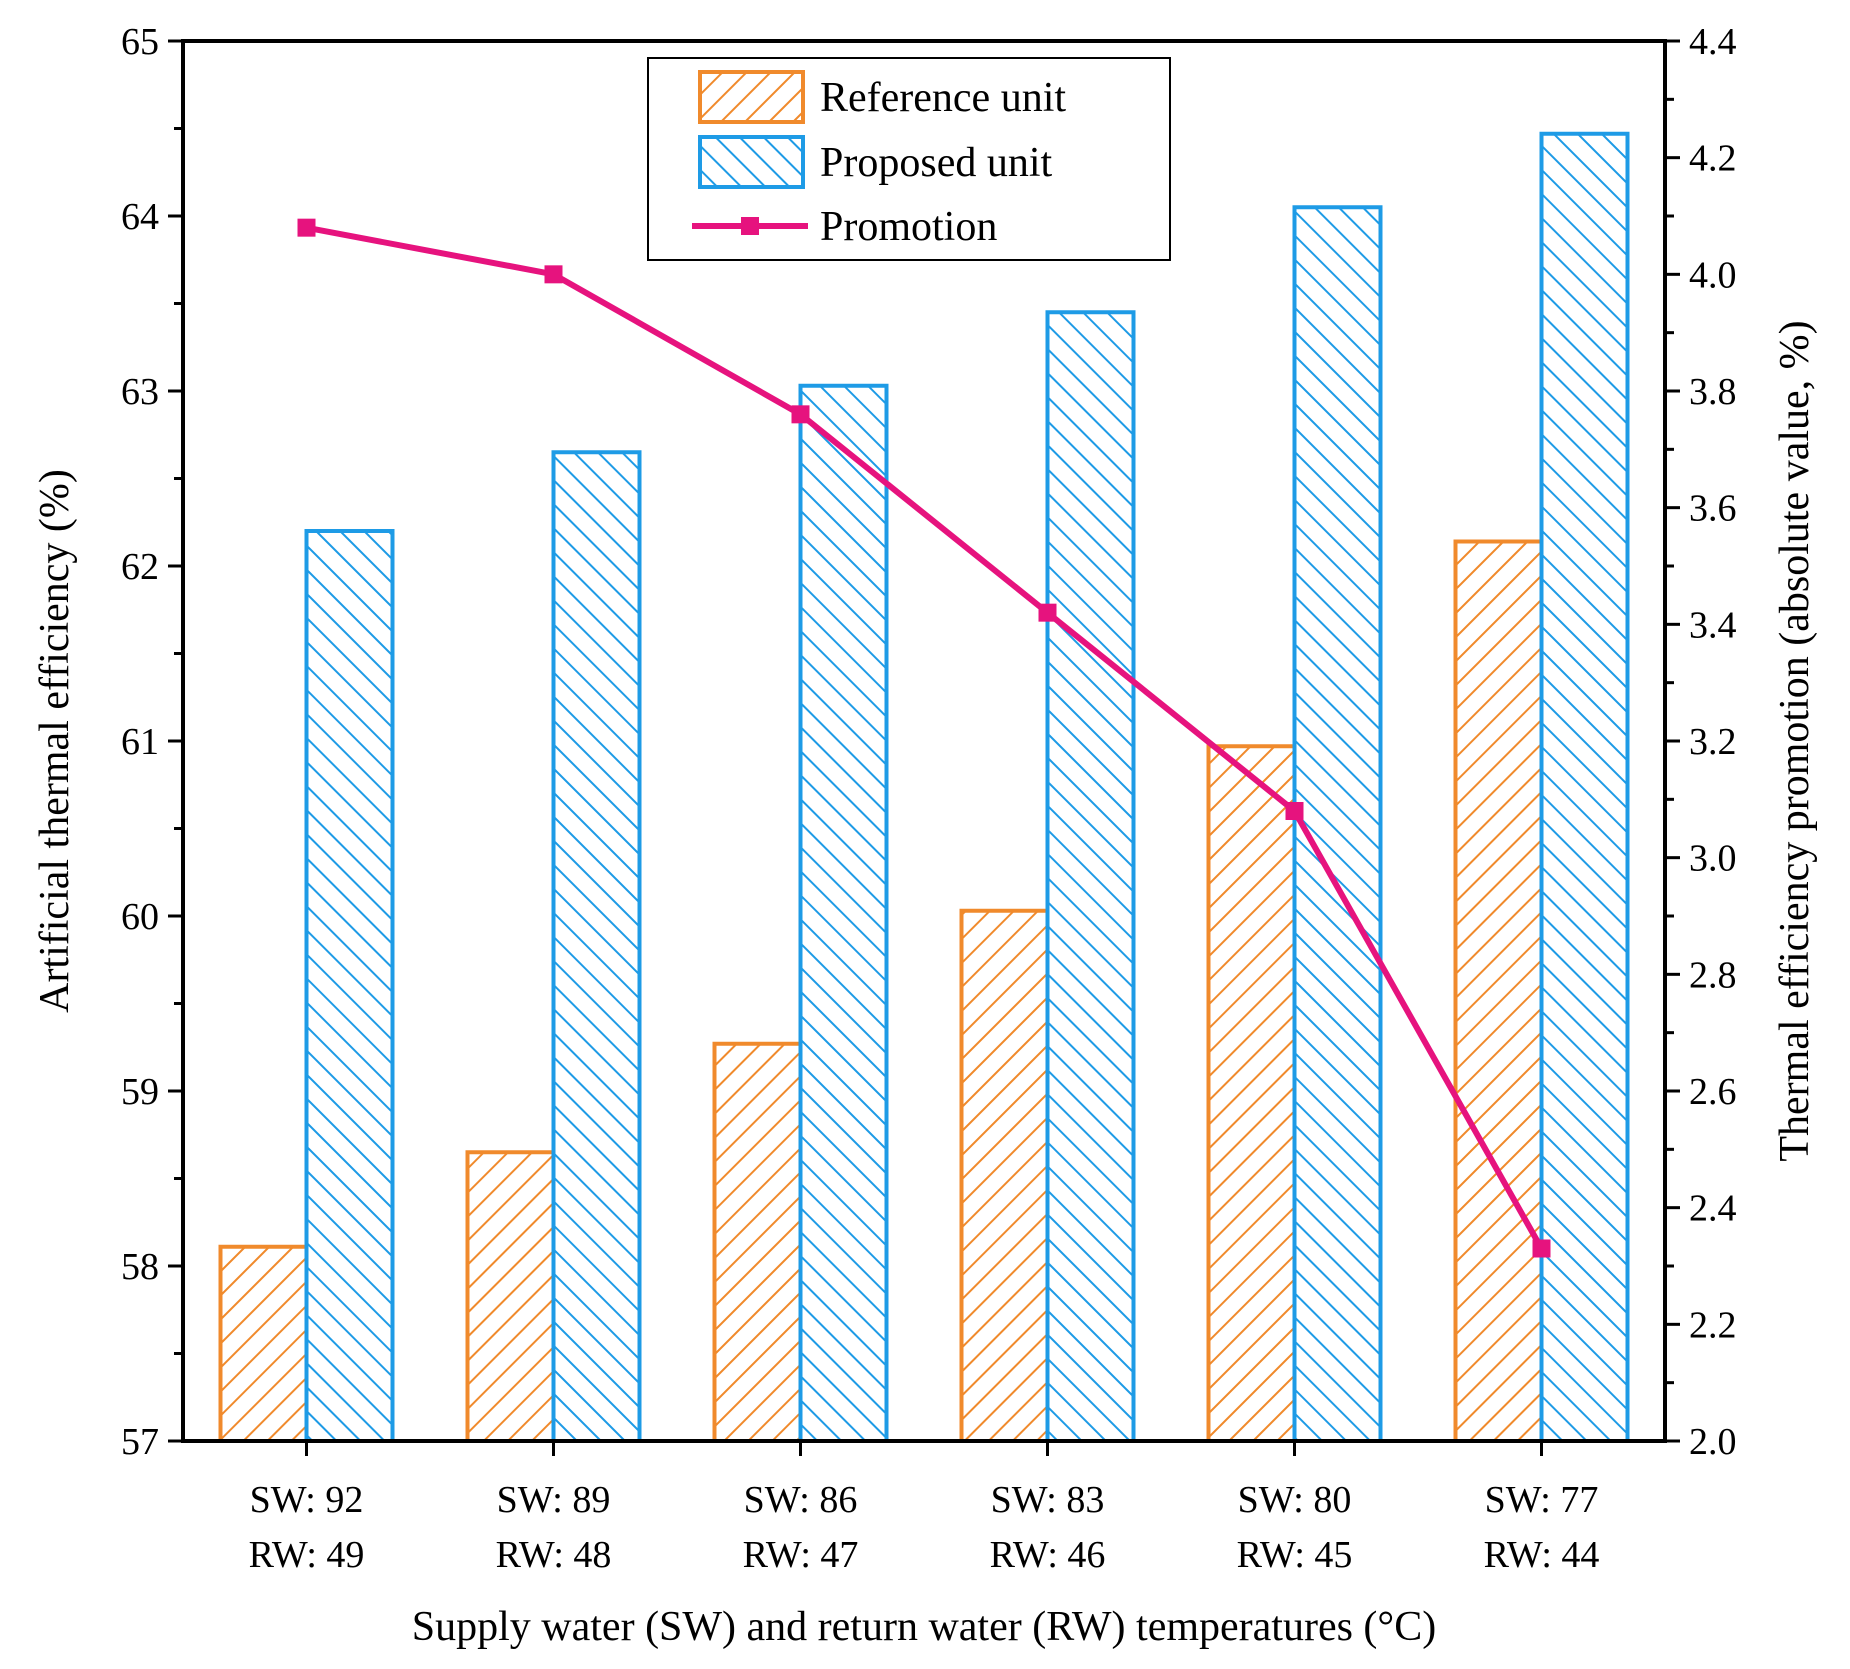  Describe the element at coordinates (1713, 742) in the screenshot. I see `right-tick-label: 3.2` at that location.